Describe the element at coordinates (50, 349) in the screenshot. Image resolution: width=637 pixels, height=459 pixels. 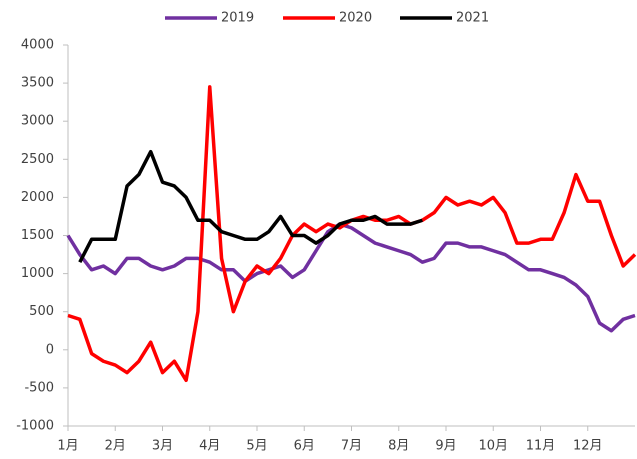
I see `y-tick-label: 0` at that location.